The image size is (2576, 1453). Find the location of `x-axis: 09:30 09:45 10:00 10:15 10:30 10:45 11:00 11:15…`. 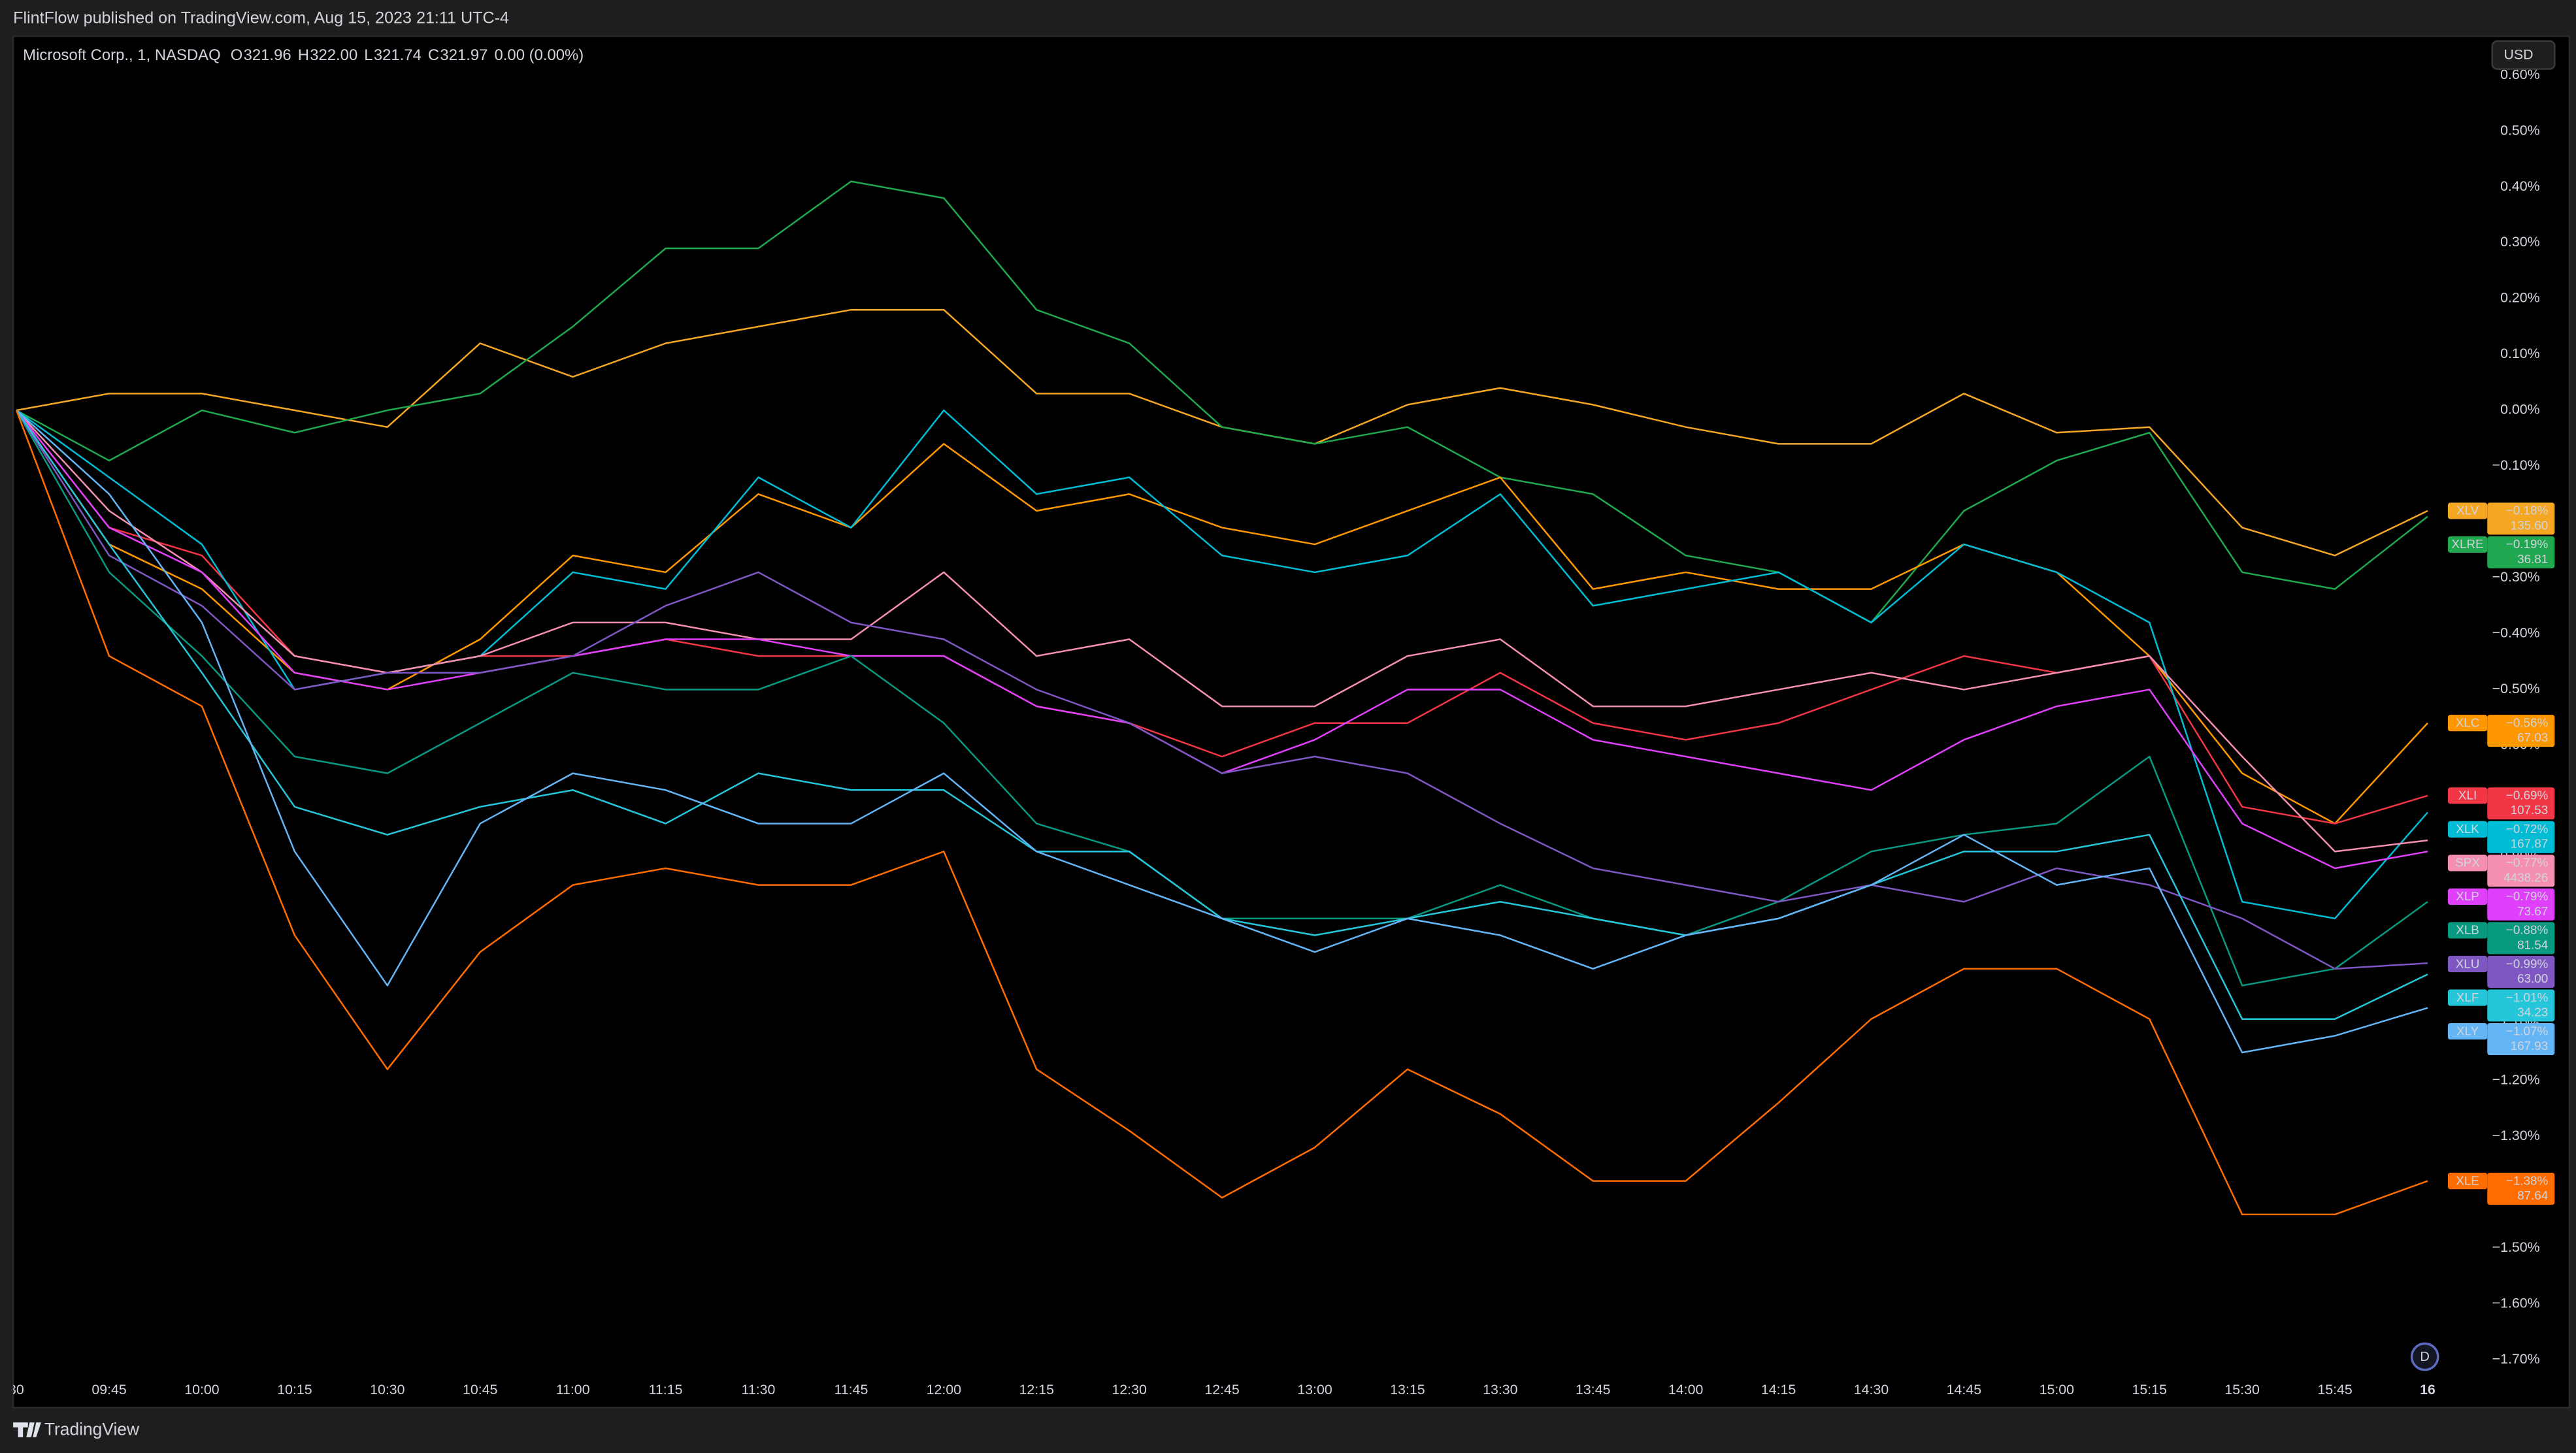

x-axis: 09:30 09:45 10:00 10:15 10:30 10:45 11:00 11:15… is located at coordinates (1218, 1389).